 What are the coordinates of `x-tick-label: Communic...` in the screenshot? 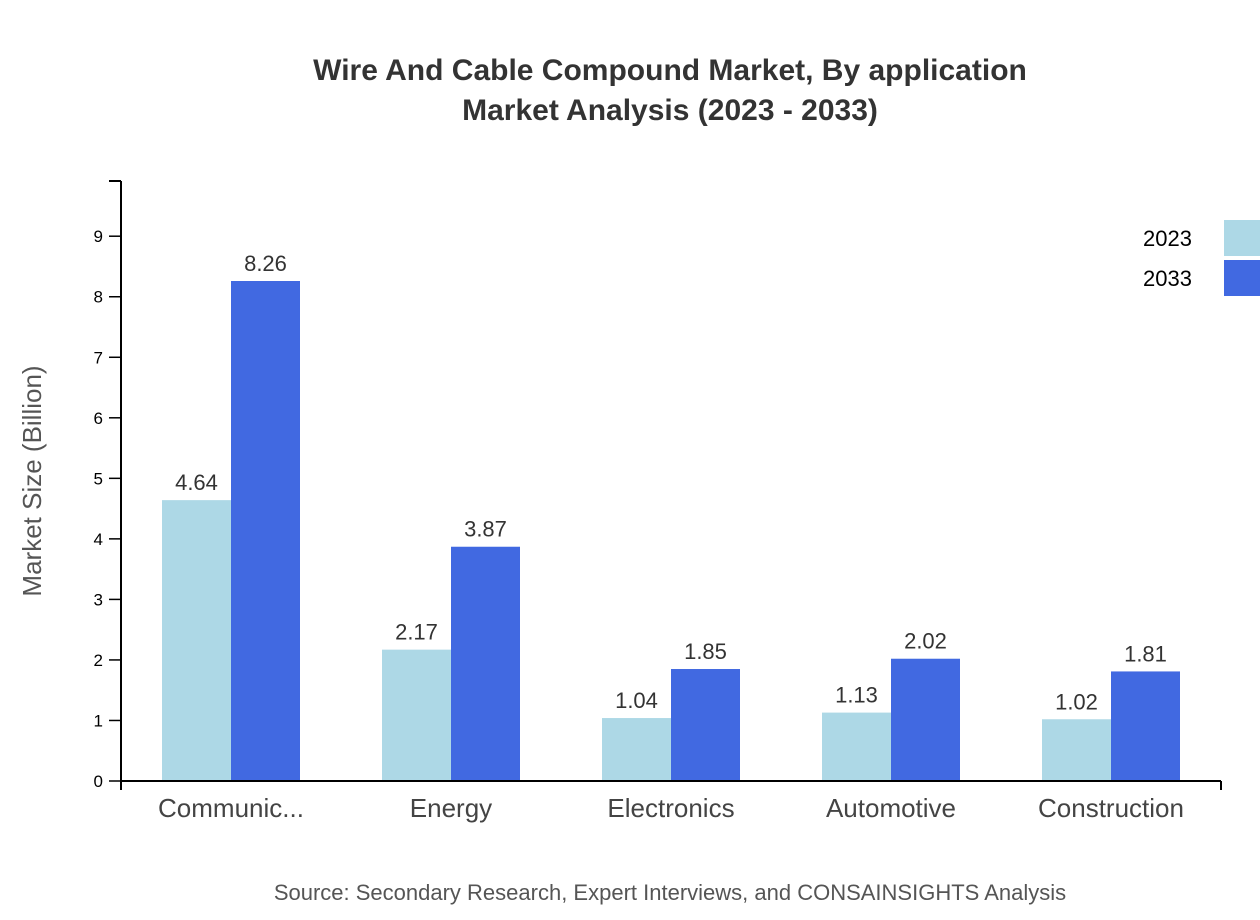 It's located at (231, 808).